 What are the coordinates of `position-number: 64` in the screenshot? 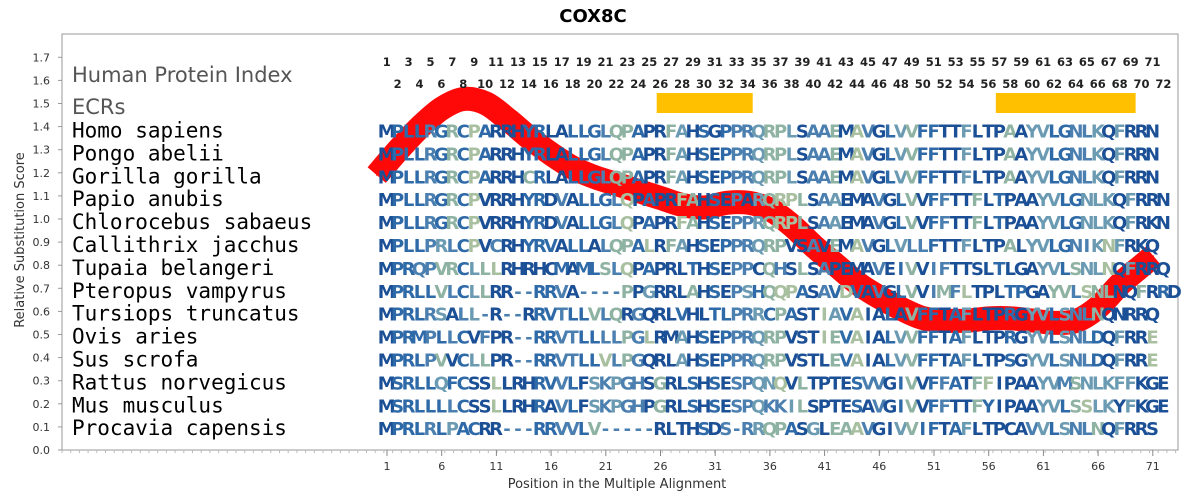 It's located at (1076, 84).